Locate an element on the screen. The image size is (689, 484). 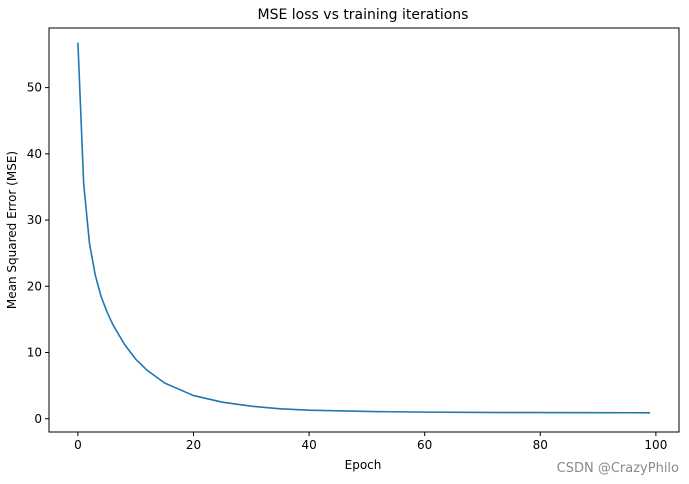
y-tick-label: 20 is located at coordinates (34, 286).